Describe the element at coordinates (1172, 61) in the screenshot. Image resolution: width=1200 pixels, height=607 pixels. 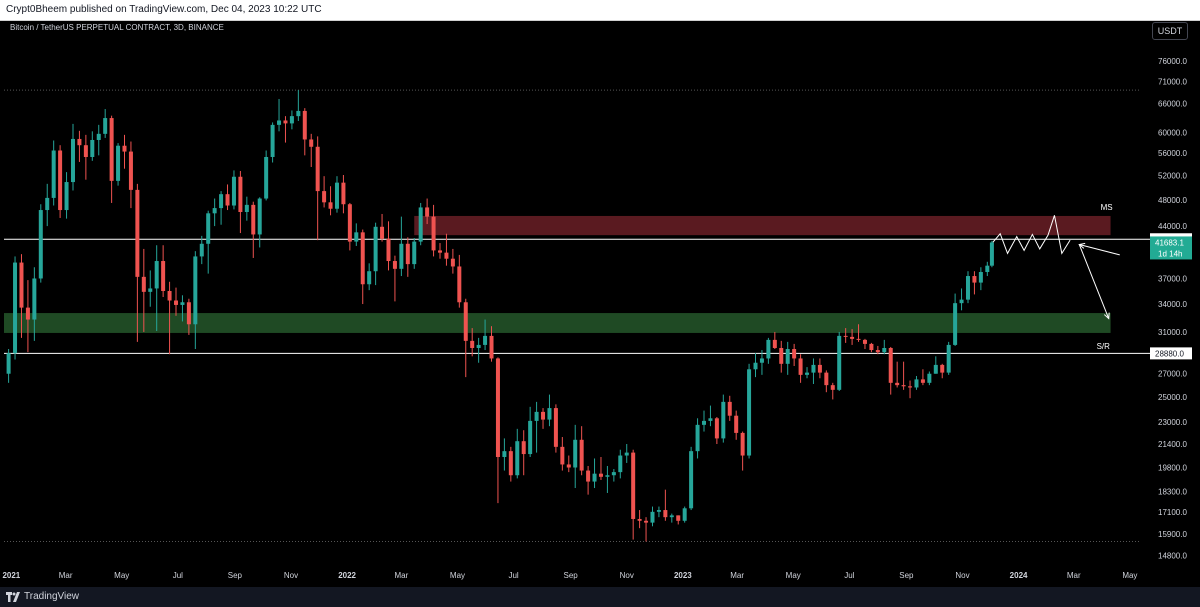
I see `y-tick-label: 76000.0` at that location.